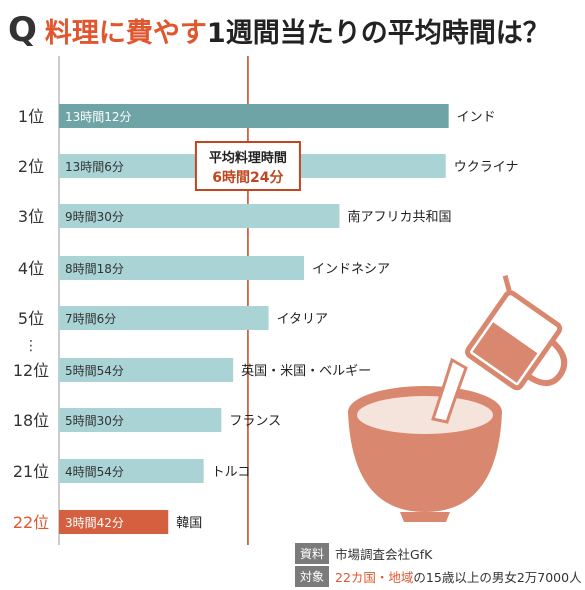 This screenshot has height=590, width=585. Describe the element at coordinates (94, 167) in the screenshot. I see `bar-value-label: 13時間6分` at that location.